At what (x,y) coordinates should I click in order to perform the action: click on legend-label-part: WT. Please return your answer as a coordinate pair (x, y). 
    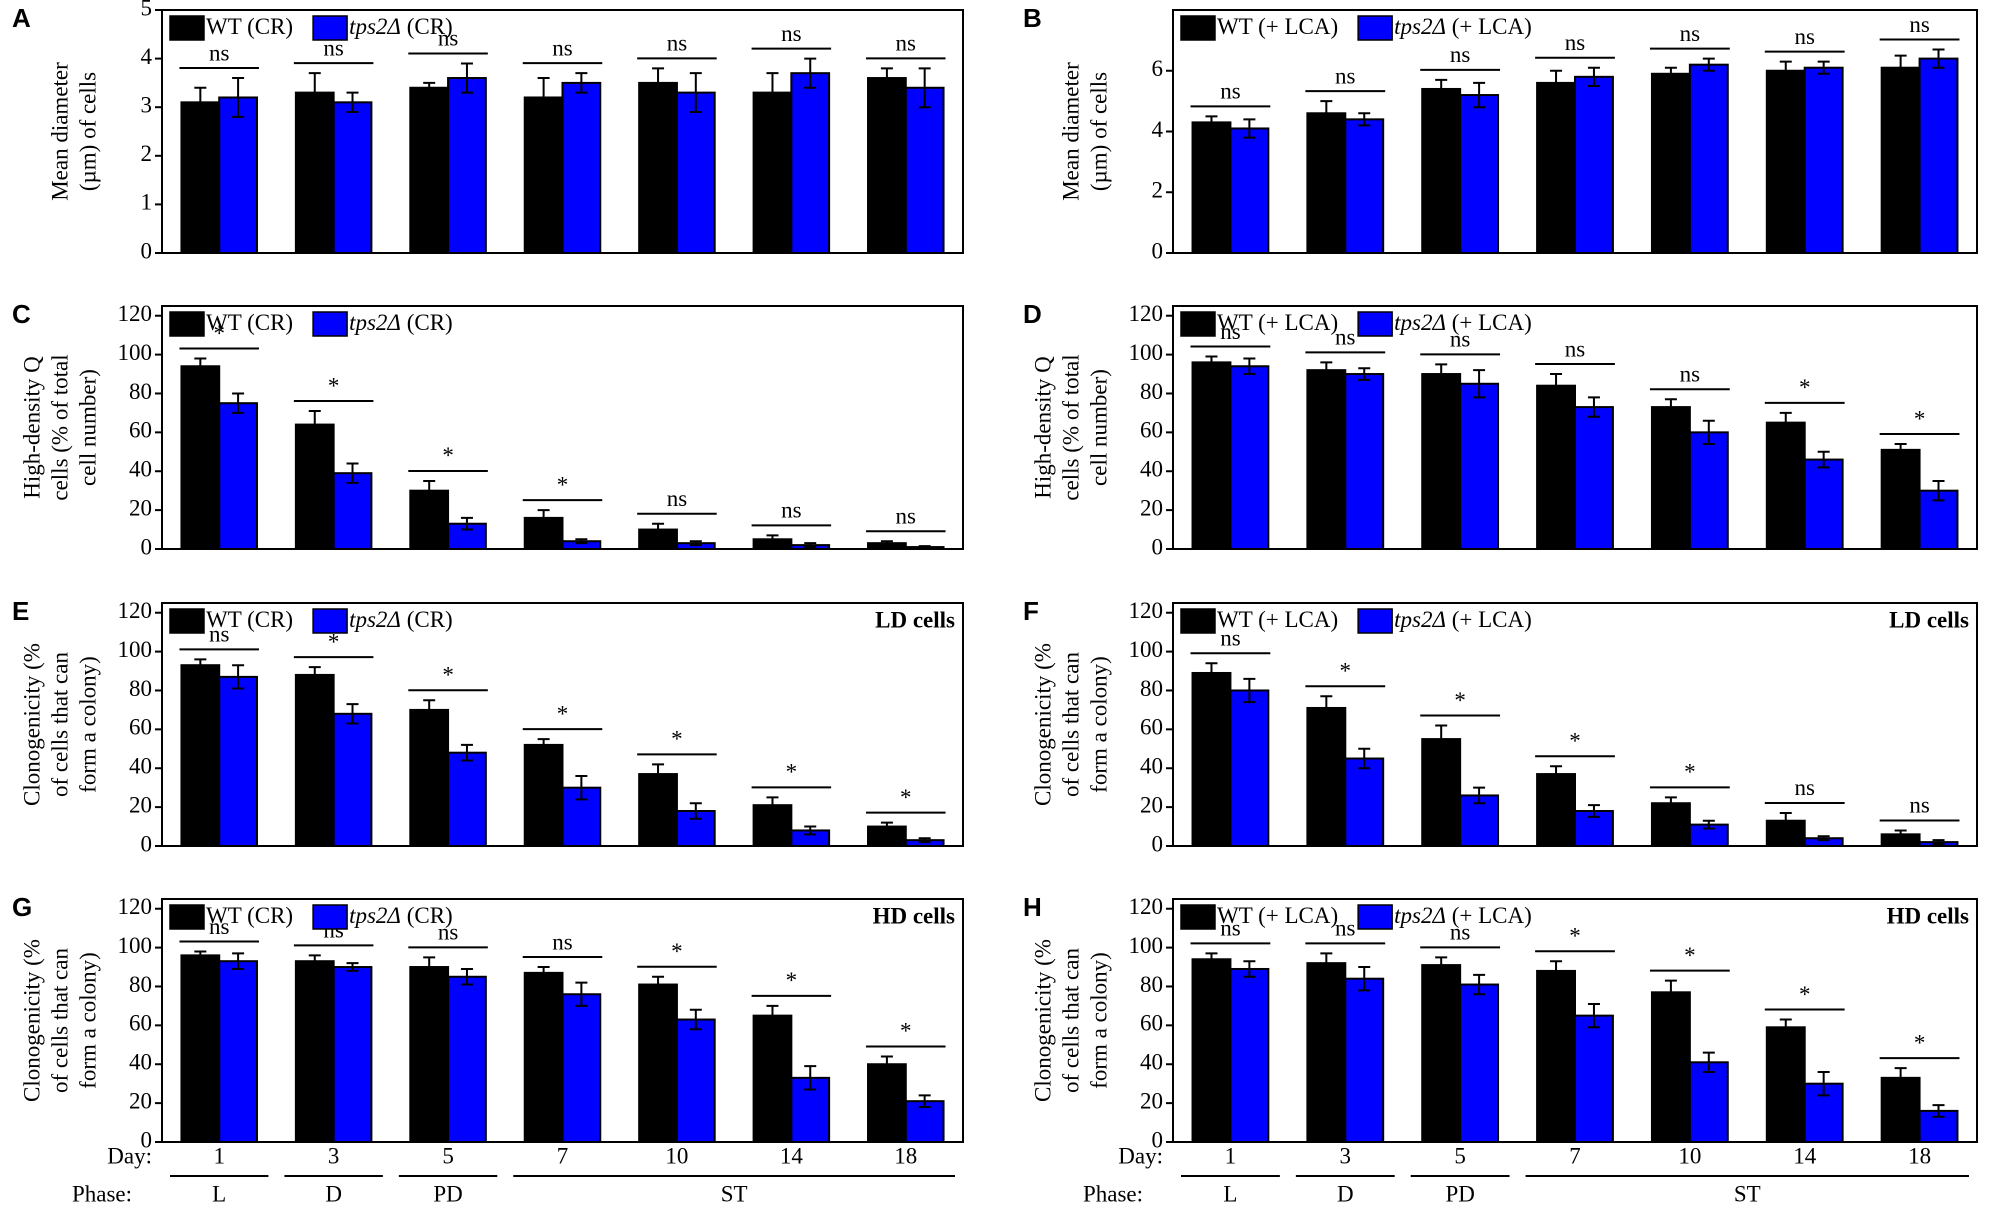
    Looking at the image, I should click on (224, 26).